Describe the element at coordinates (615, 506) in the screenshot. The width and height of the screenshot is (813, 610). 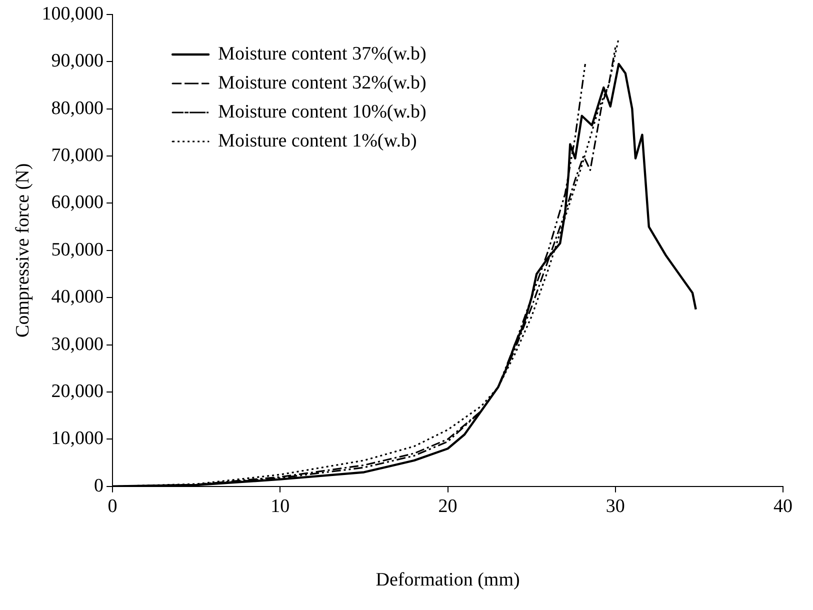
I see `x-tick-label: 30` at that location.